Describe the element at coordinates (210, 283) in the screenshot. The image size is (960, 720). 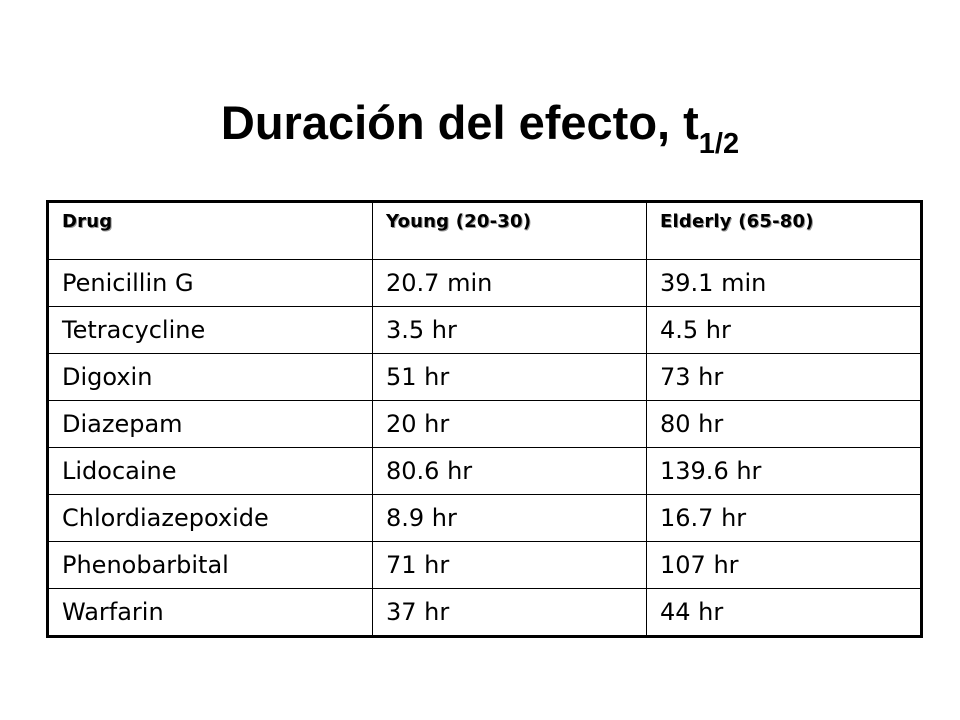
I see `drug-name-cell: Penicillin G` at that location.